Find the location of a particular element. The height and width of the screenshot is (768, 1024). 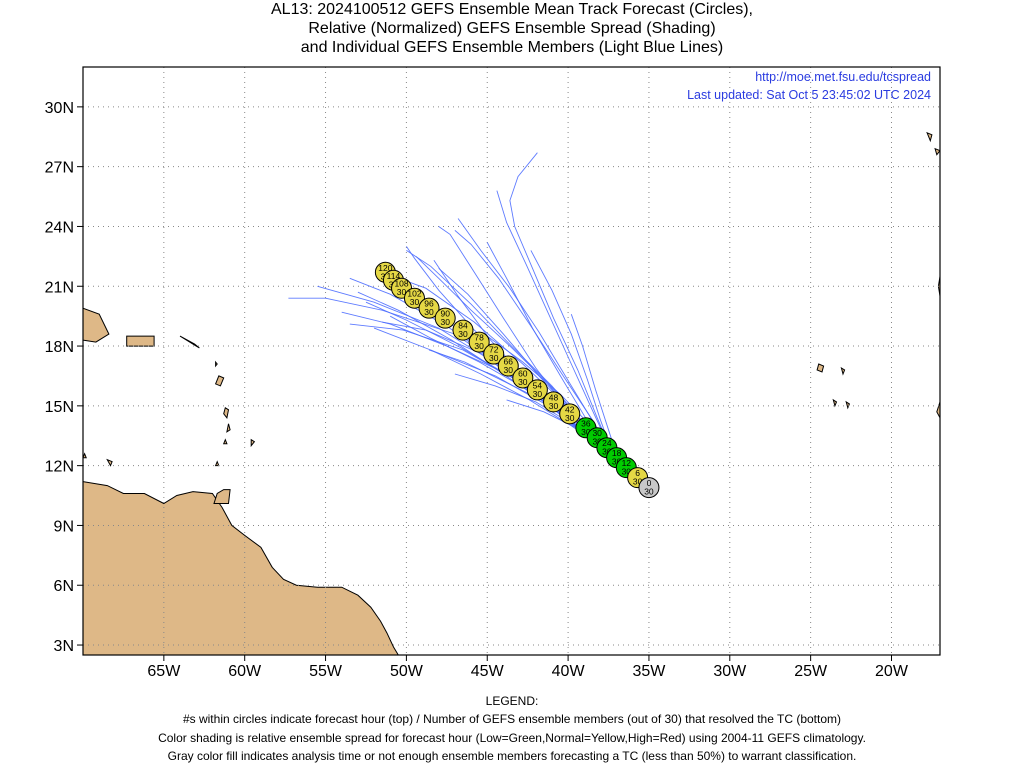

forecast-hour-label: 108 is located at coordinates (401, 284).